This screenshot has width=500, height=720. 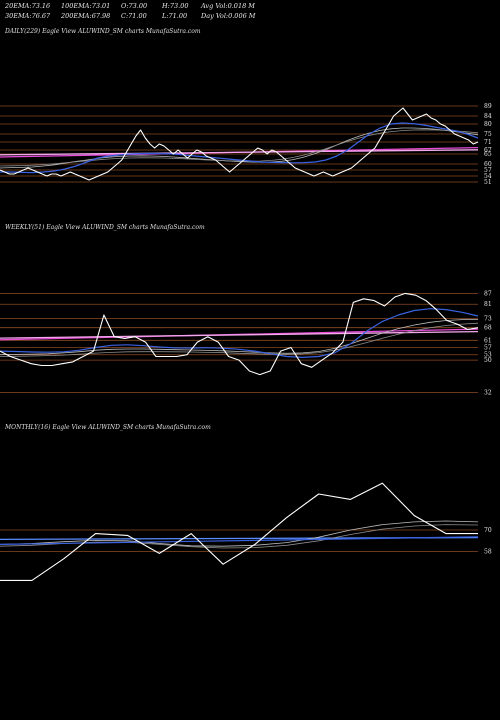 What do you see at coordinates (488, 319) in the screenshot?
I see `level-label: 73` at bounding box center [488, 319].